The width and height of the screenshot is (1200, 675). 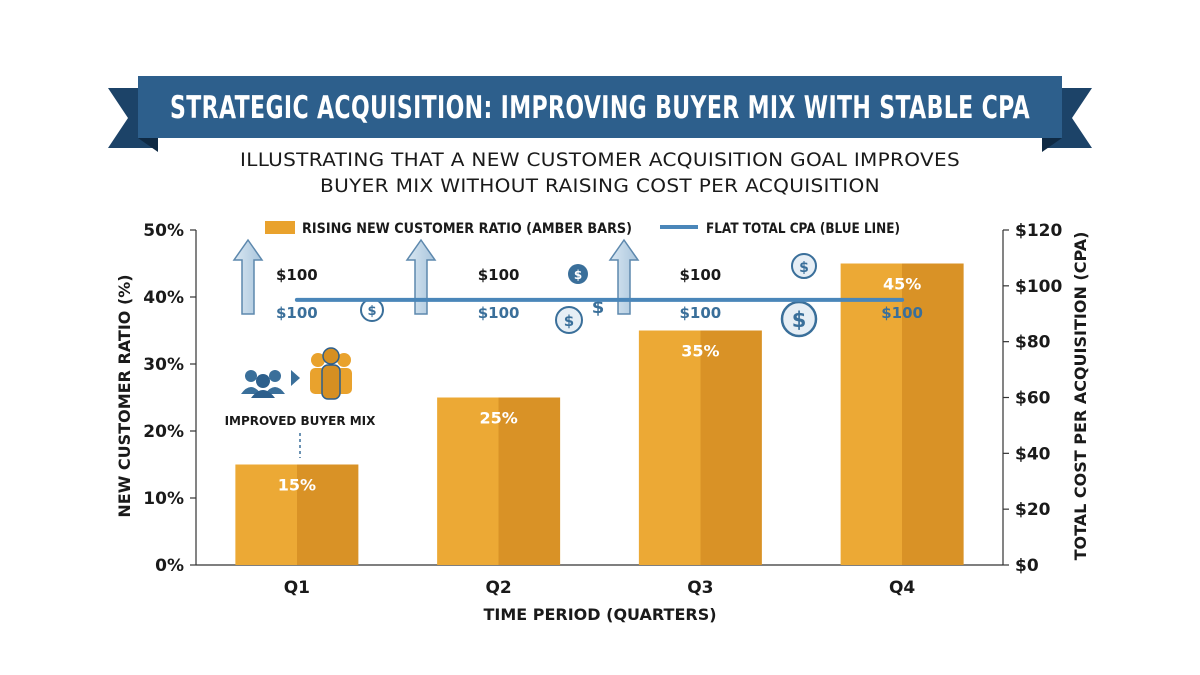 I want to click on left-tick-label: 30%, so click(x=163, y=365).